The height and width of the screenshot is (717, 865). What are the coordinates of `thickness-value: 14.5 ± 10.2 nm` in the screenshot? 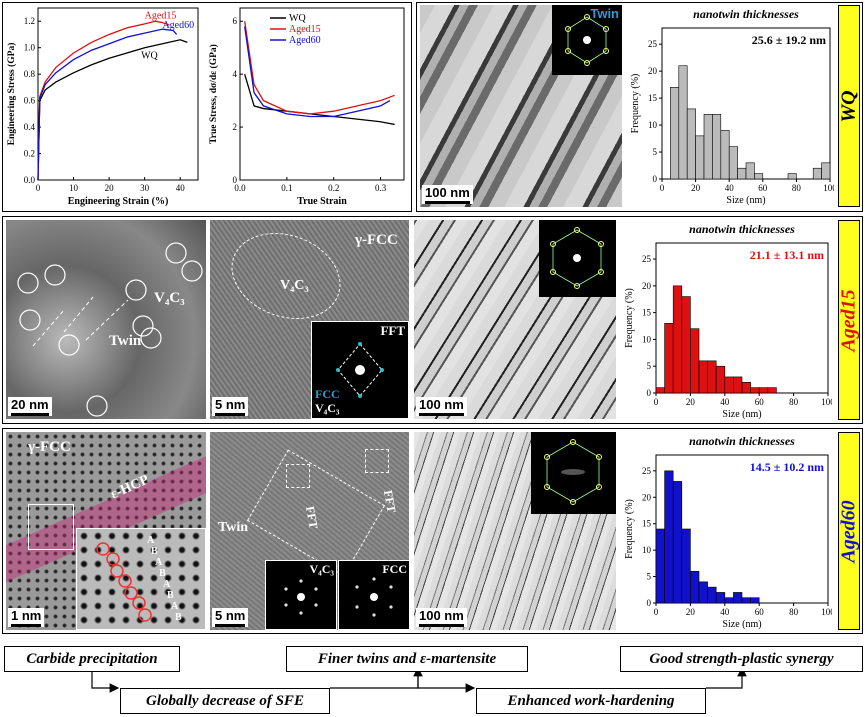 It's located at (787, 467).